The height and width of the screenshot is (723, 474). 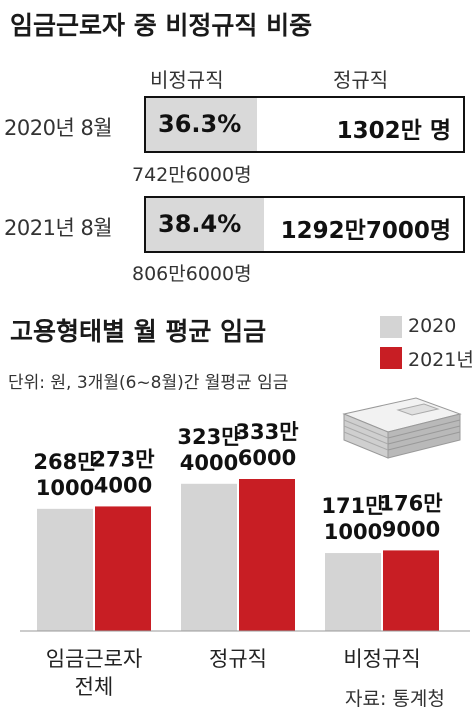 What do you see at coordinates (391, 327) in the screenshot?
I see `legend-swatch-2020` at bounding box center [391, 327].